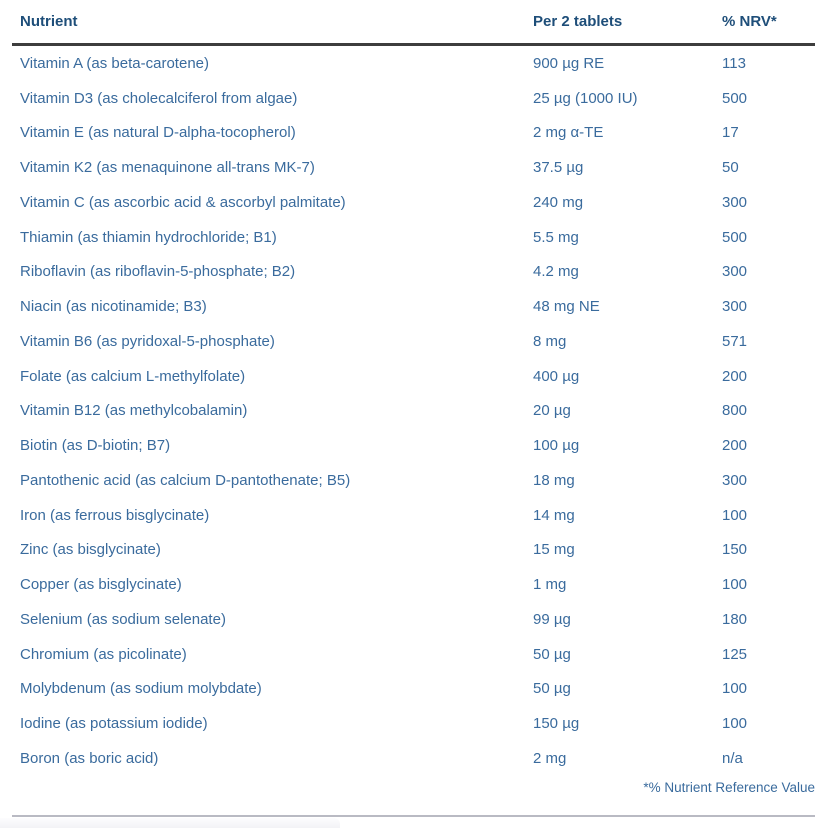 The image size is (827, 828). Describe the element at coordinates (133, 376) in the screenshot. I see `nutrient-name-cell: Folate (as calcium L-methylfolate)` at that location.